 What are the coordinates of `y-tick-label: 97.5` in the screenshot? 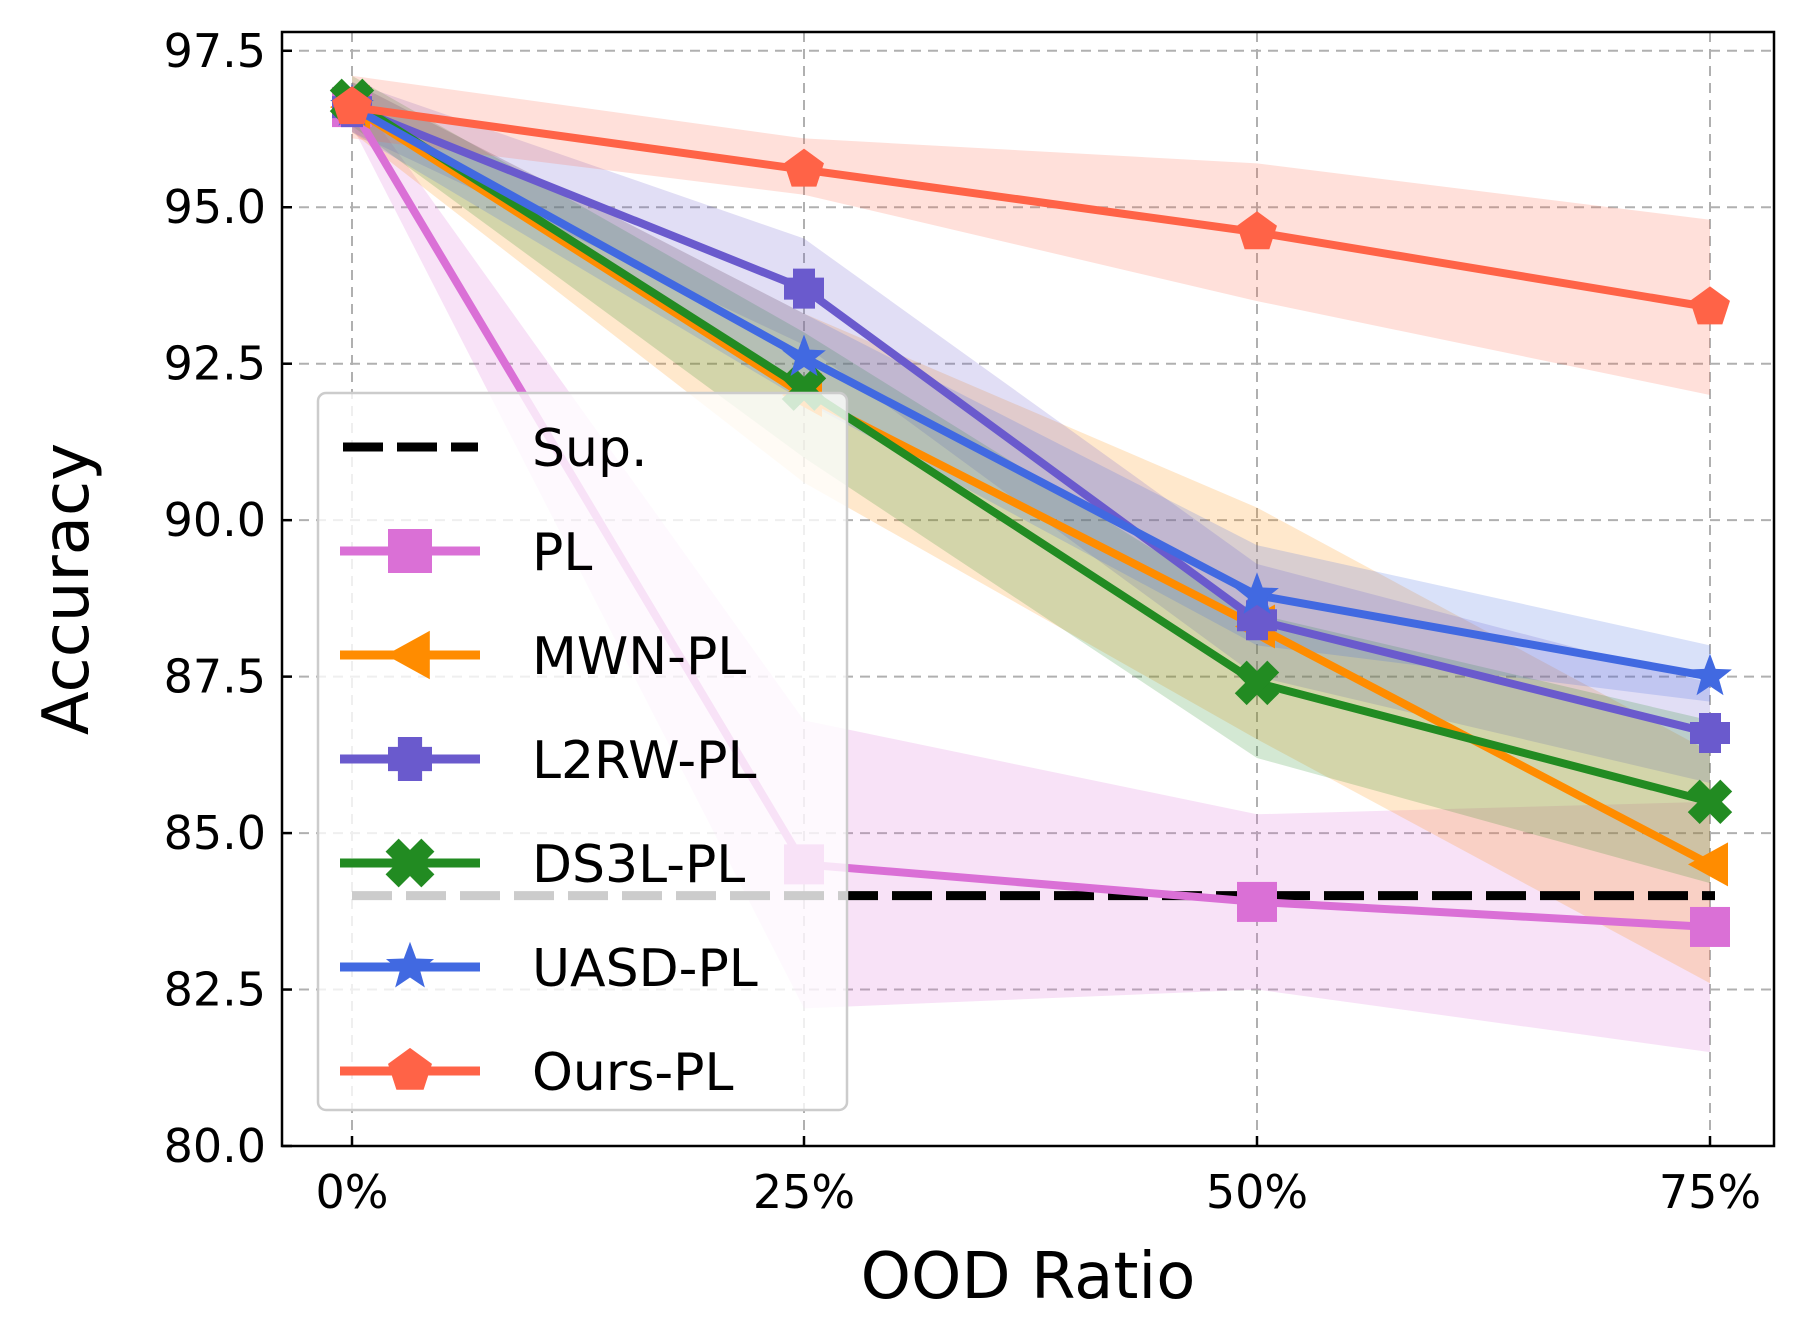 It's located at (215, 51).